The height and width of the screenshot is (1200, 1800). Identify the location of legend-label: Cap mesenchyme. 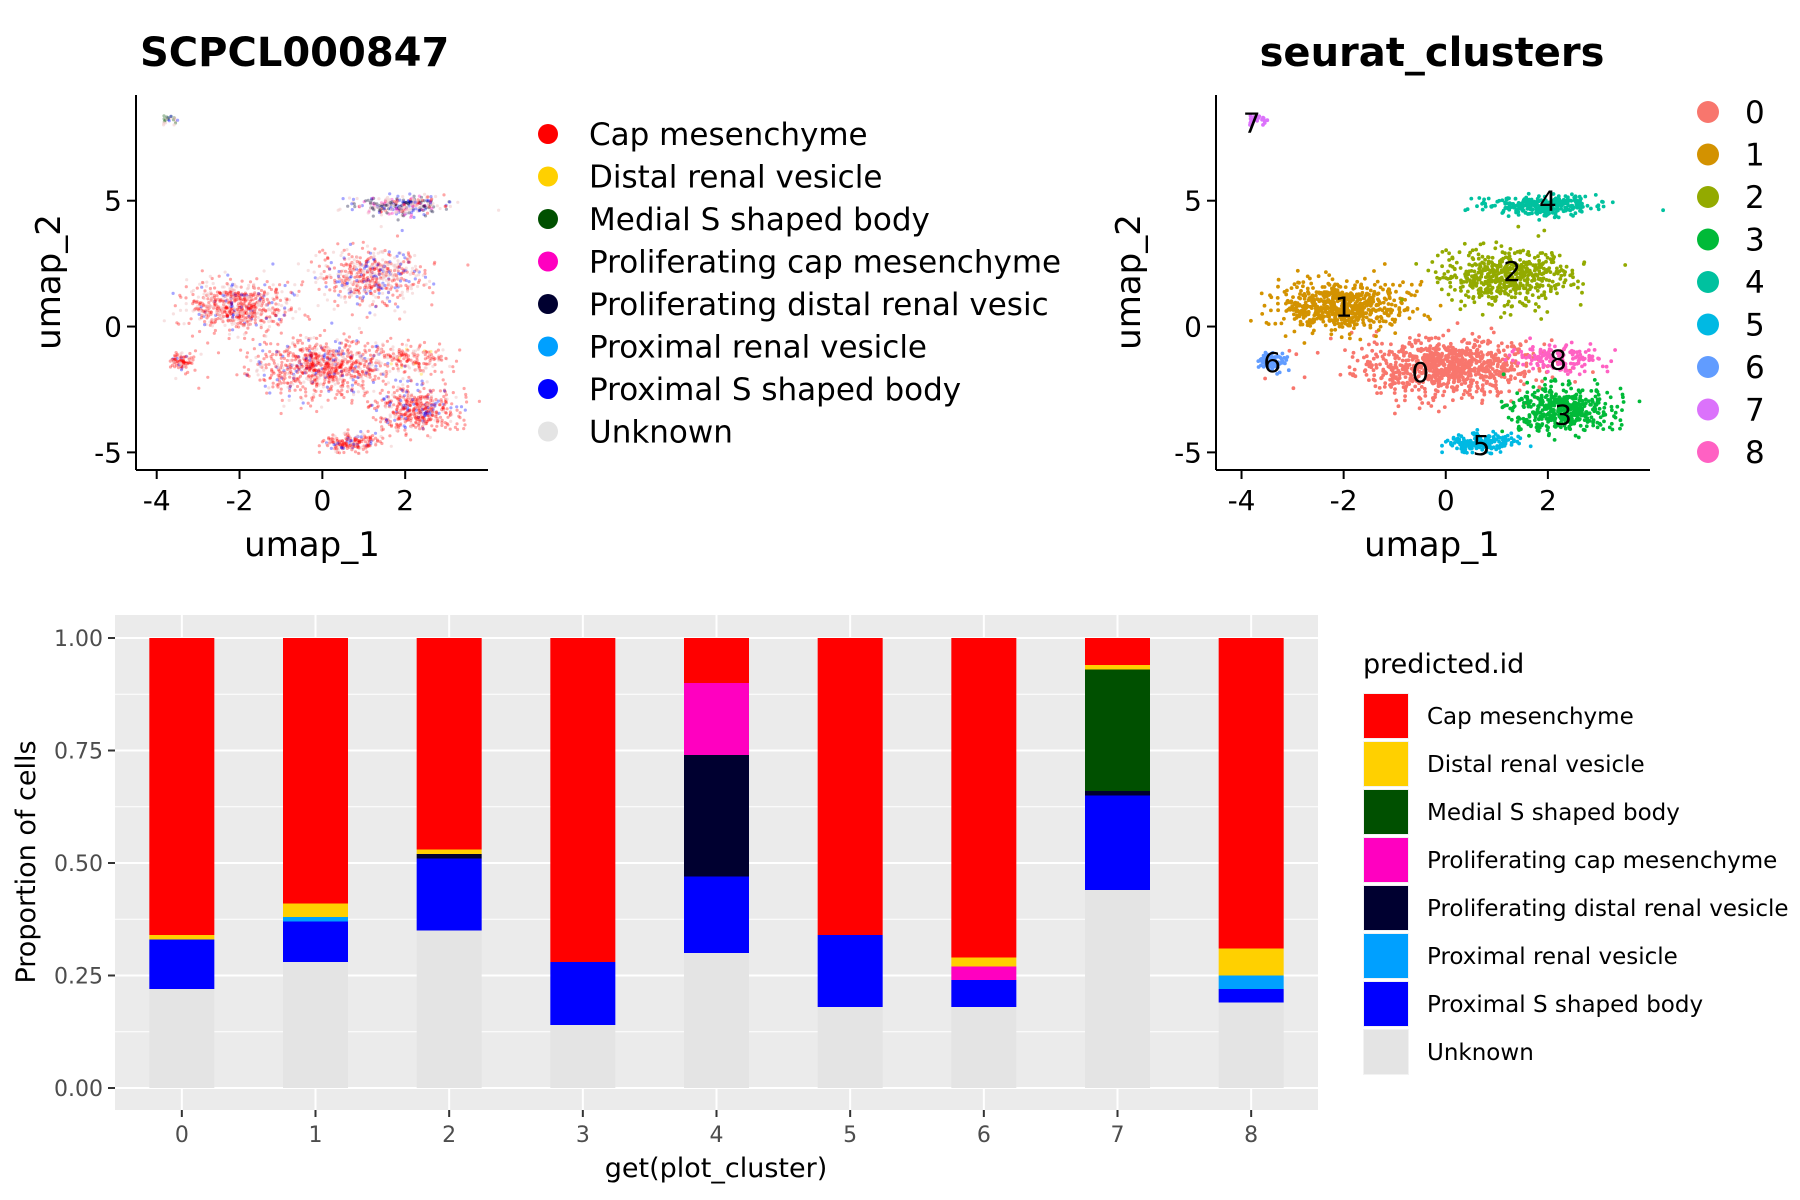
(728, 135).